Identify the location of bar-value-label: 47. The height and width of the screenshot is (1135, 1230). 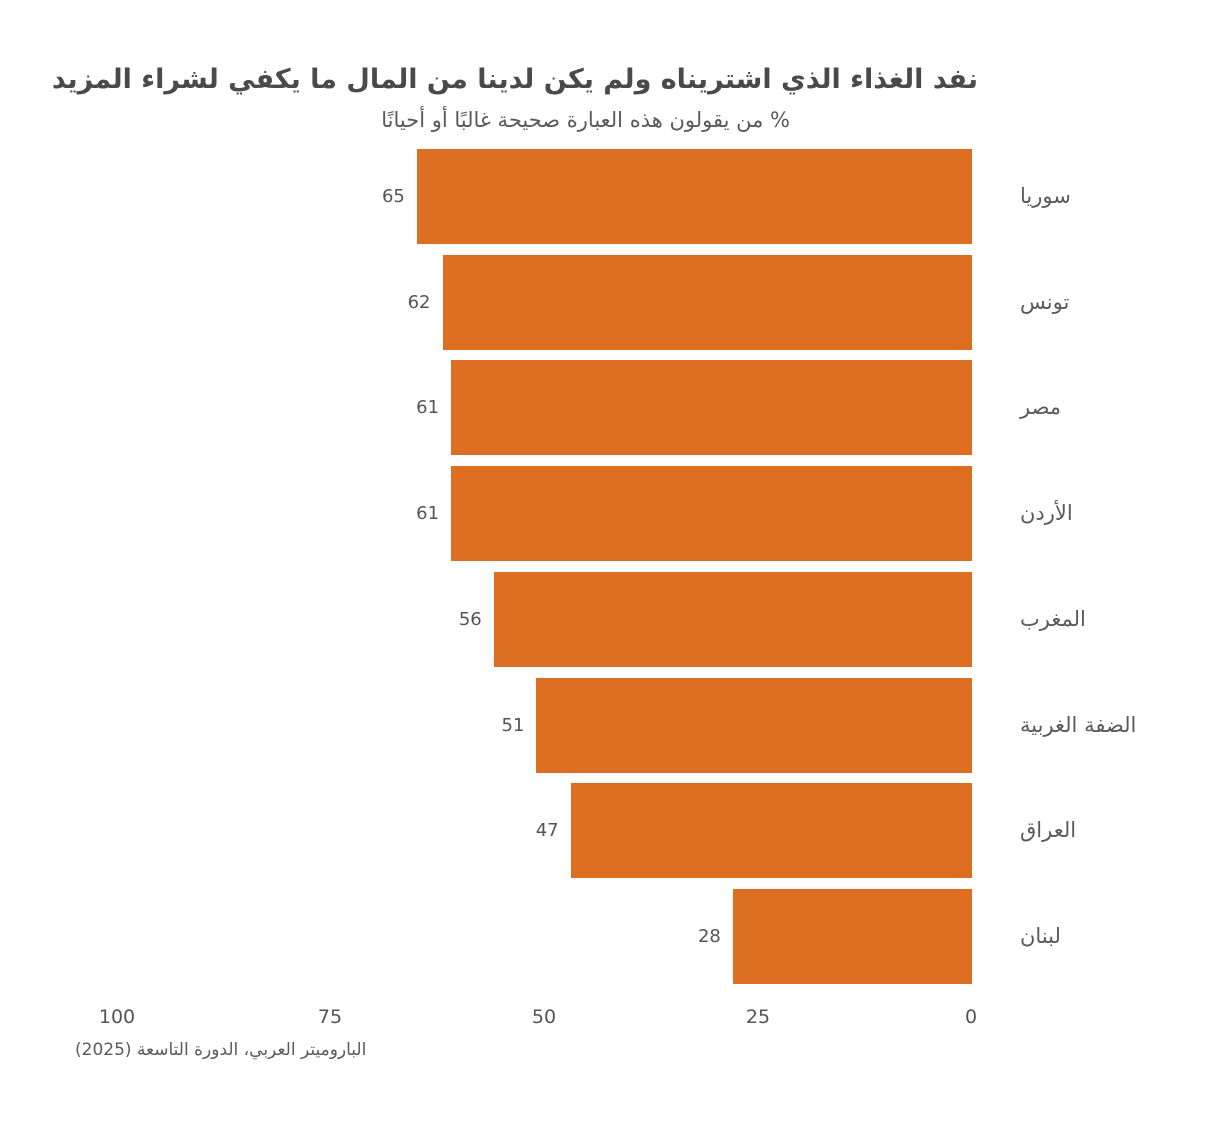
(547, 830).